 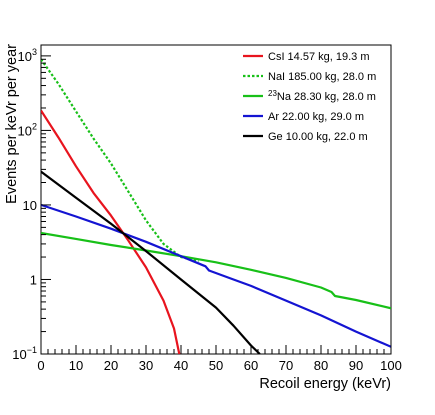 What do you see at coordinates (27, 129) in the screenshot?
I see `y-tick-label: 10²` at bounding box center [27, 129].